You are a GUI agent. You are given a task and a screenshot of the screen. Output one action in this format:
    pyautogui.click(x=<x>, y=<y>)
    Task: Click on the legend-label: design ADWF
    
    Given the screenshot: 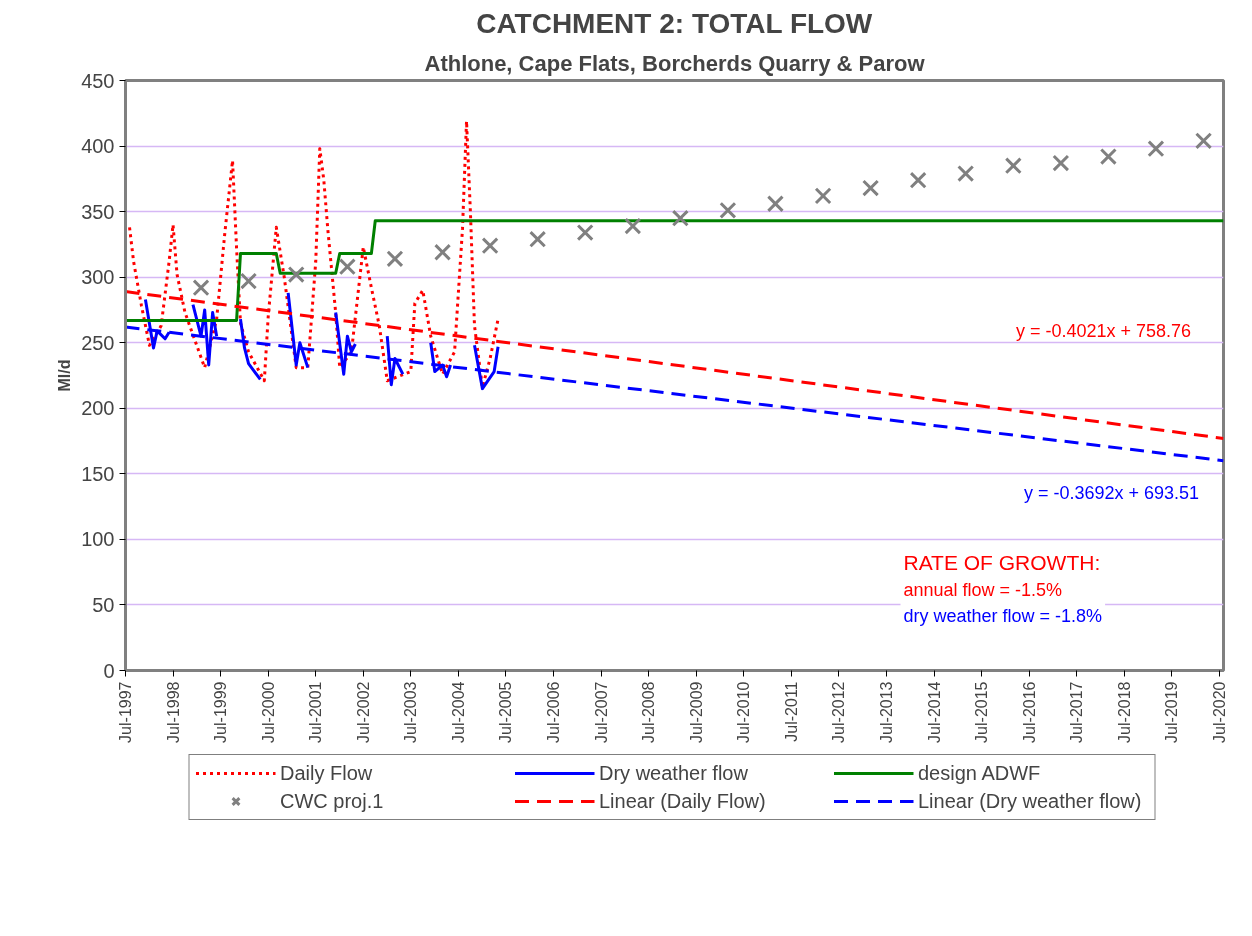 What is the action you would take?
    pyautogui.click(x=980, y=773)
    